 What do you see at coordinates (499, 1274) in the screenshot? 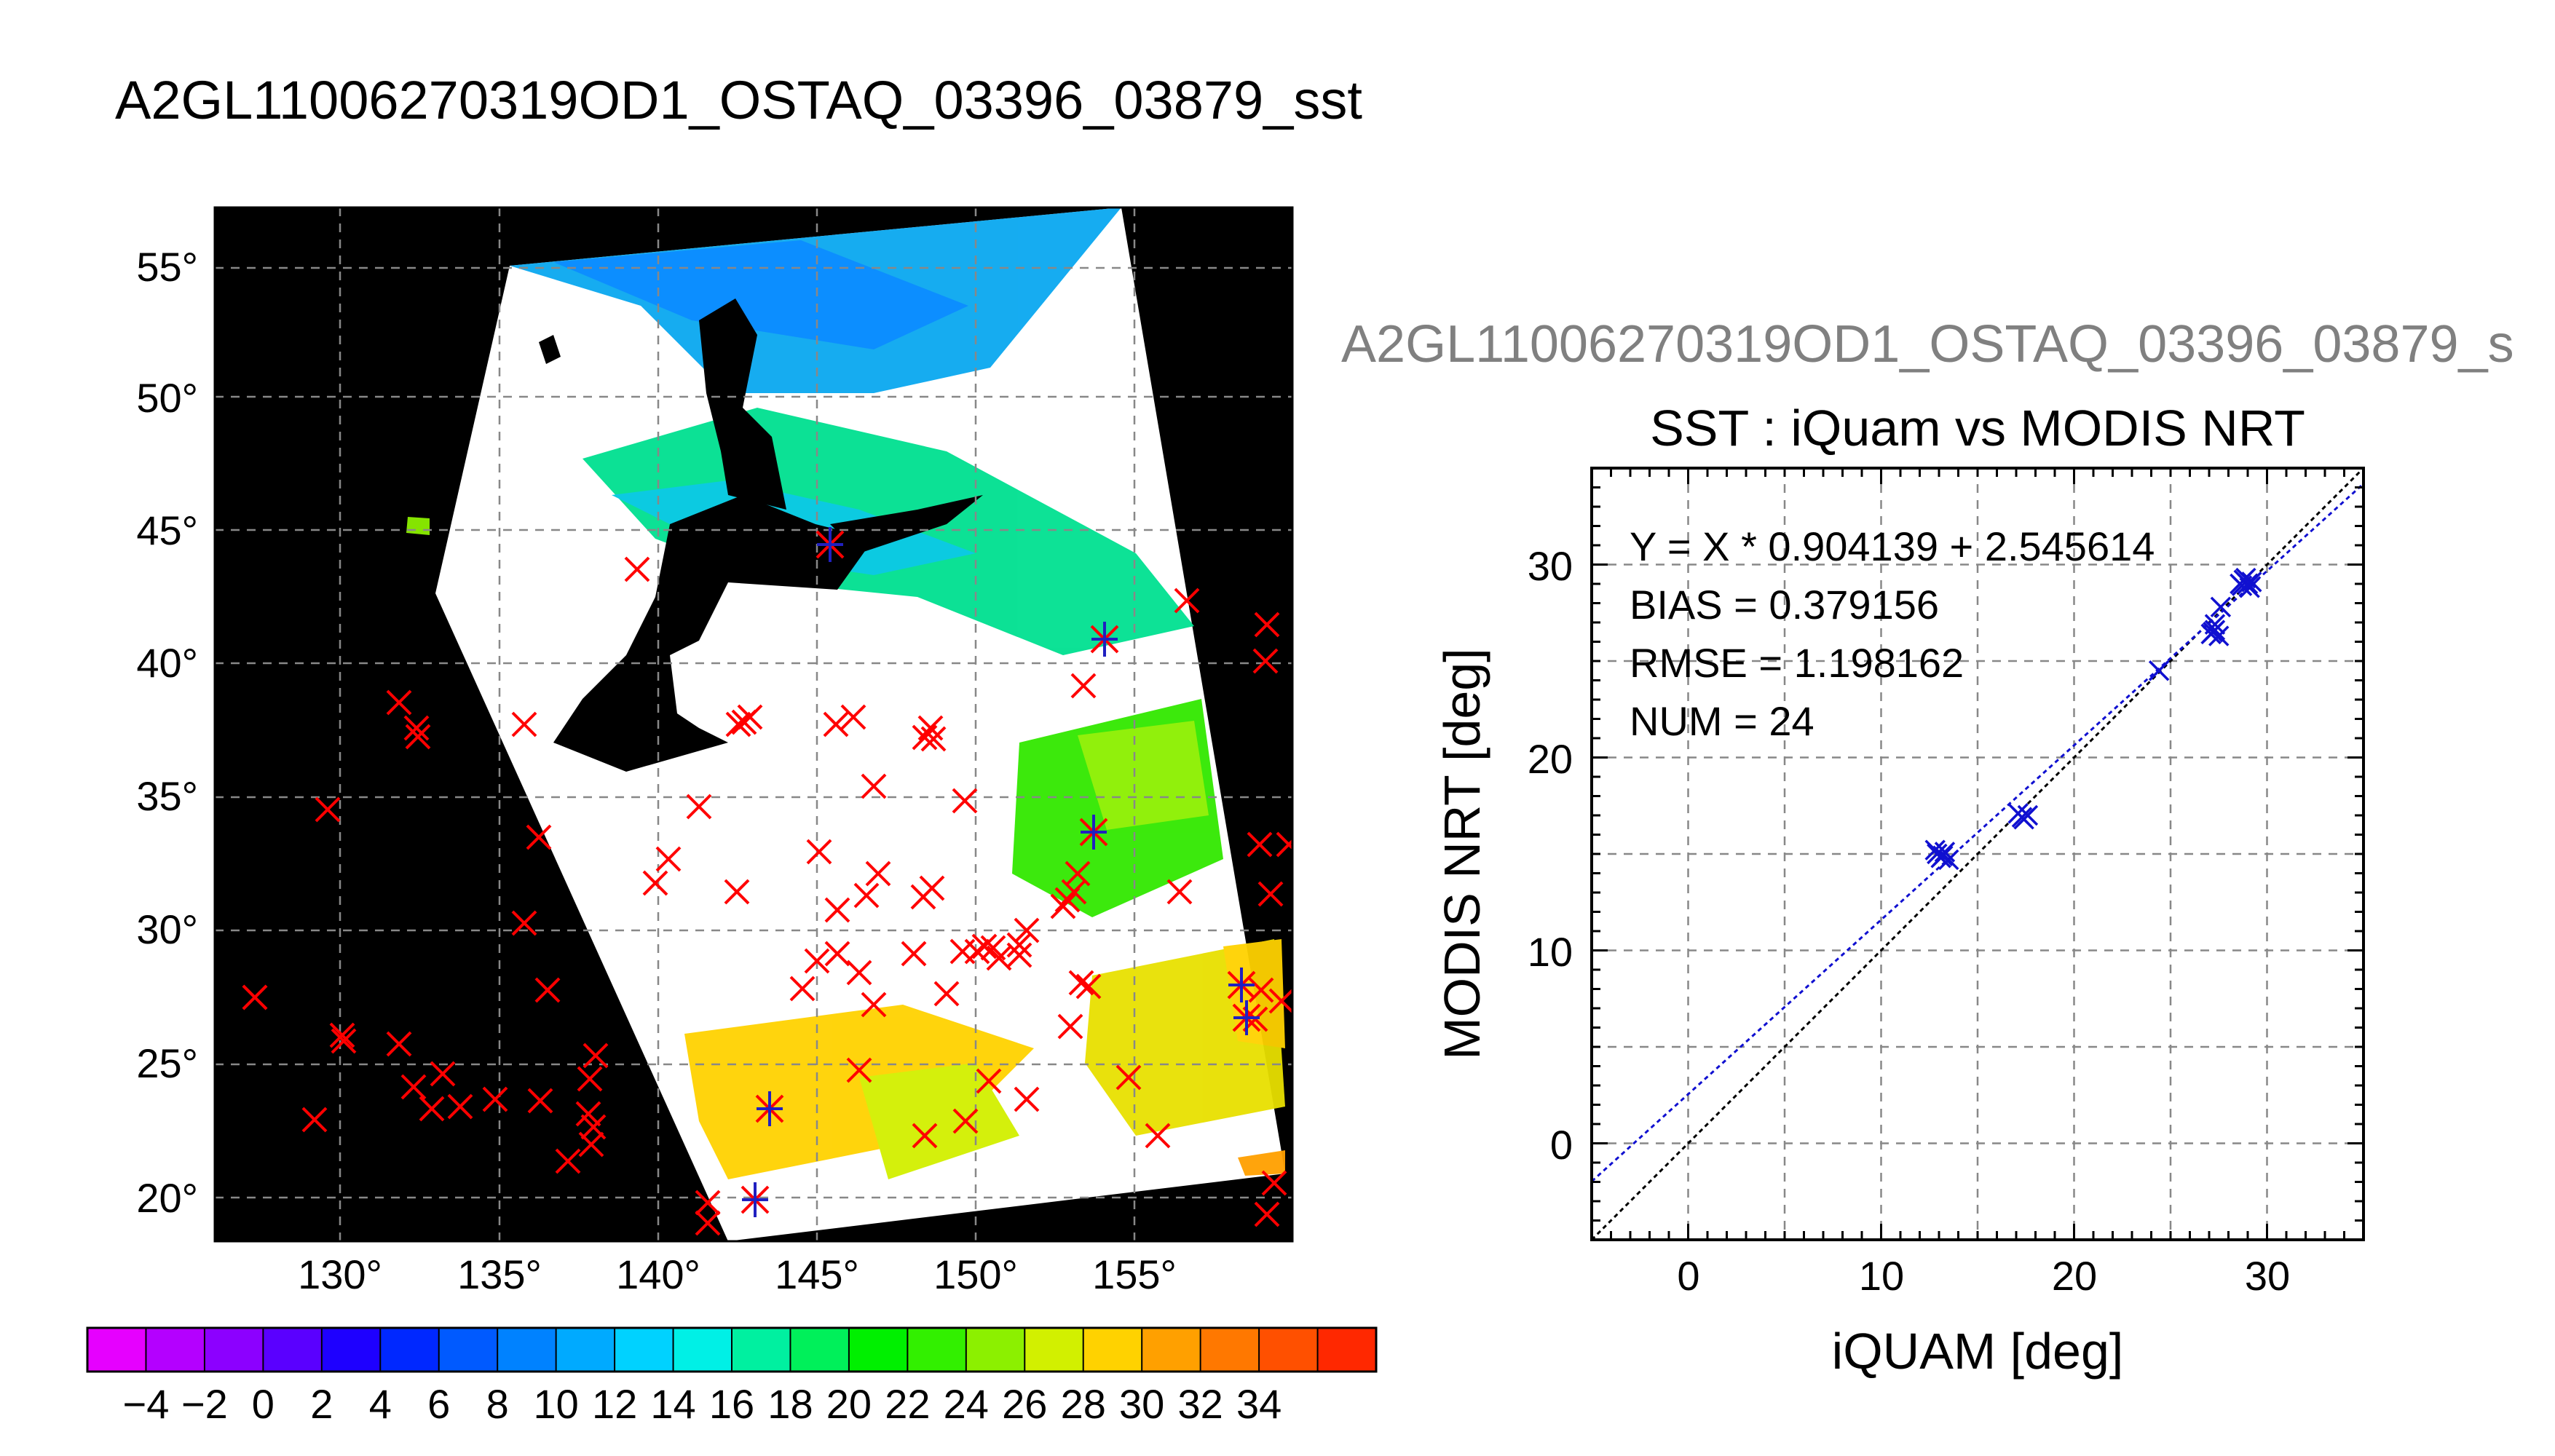
I see `lon-label: 135°` at bounding box center [499, 1274].